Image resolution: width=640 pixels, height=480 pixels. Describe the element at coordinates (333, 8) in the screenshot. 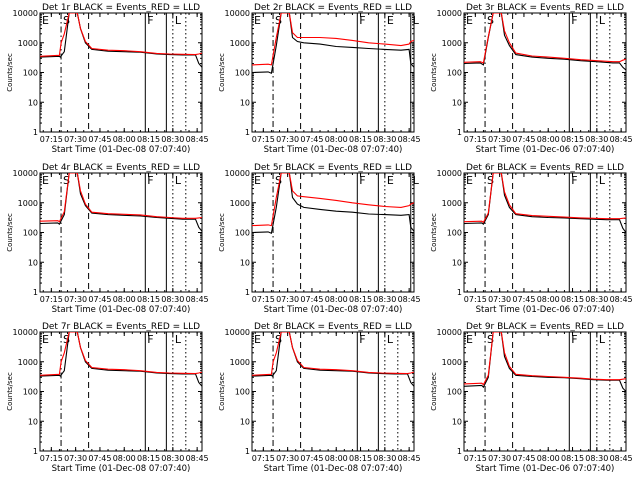

I see `chart-title: Det 2r BLACK = Events_RED = LLD` at that location.